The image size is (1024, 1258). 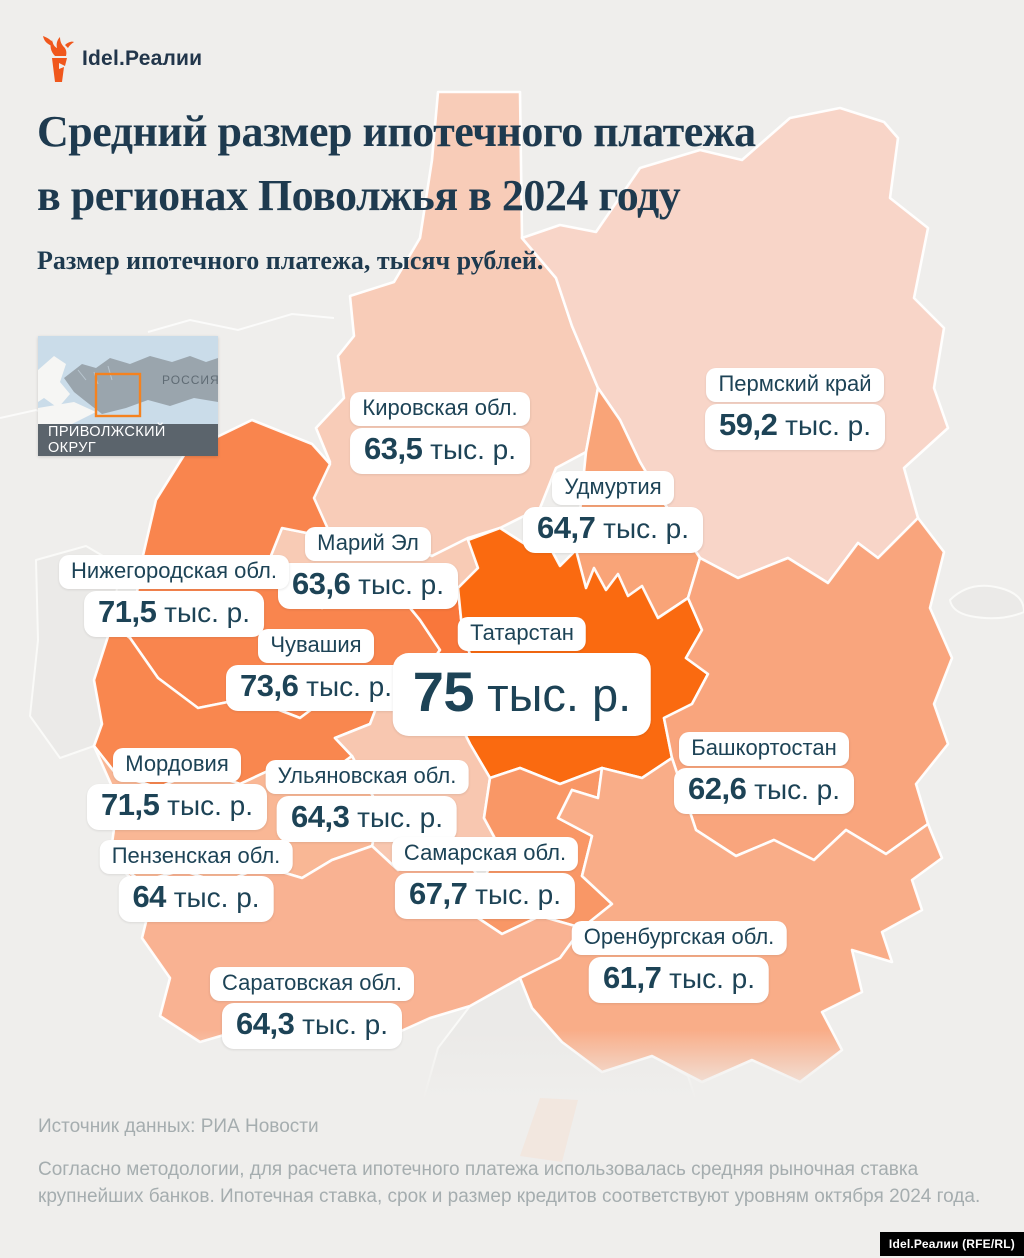 I want to click on brand-name: Idel.Реалии, so click(x=142, y=58).